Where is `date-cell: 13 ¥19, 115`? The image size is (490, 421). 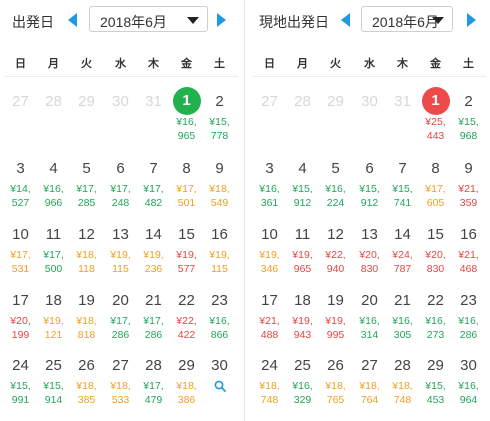
date-cell: 13 ¥19, 115 is located at coordinates (120, 254).